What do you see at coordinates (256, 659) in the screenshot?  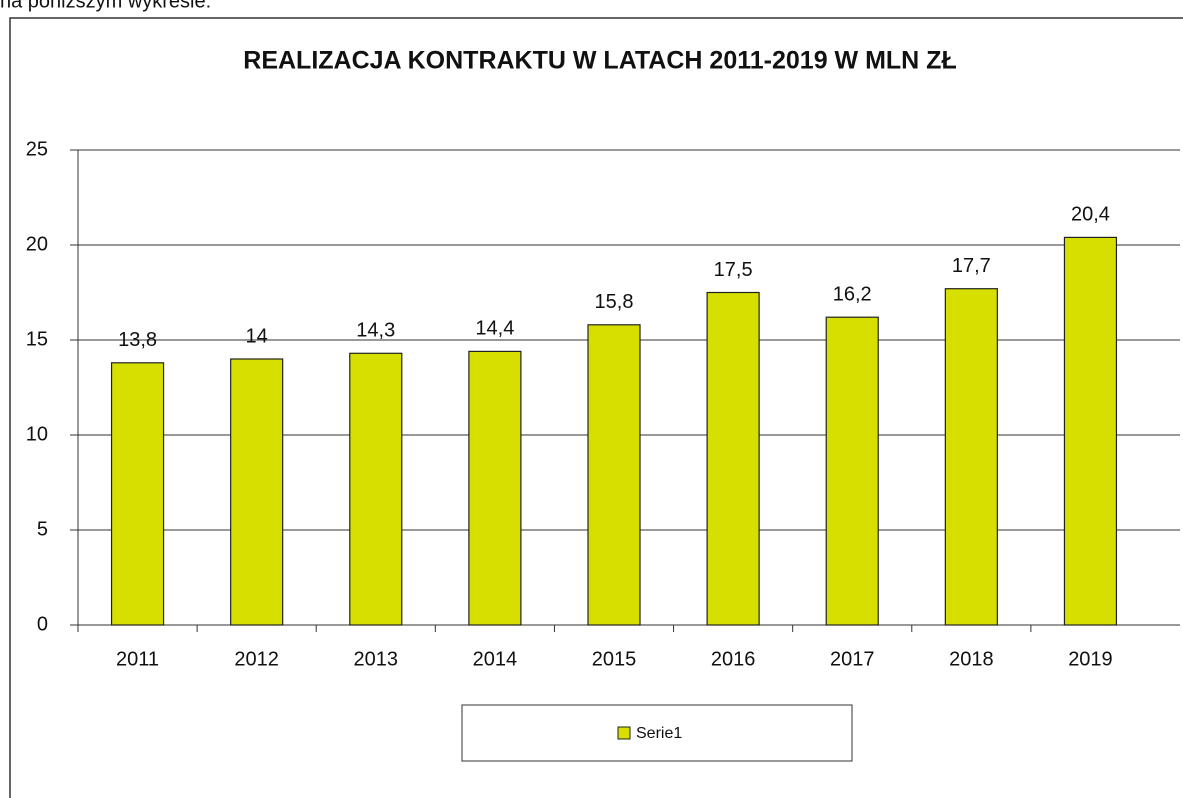 I see `x-tick-label: 2012` at bounding box center [256, 659].